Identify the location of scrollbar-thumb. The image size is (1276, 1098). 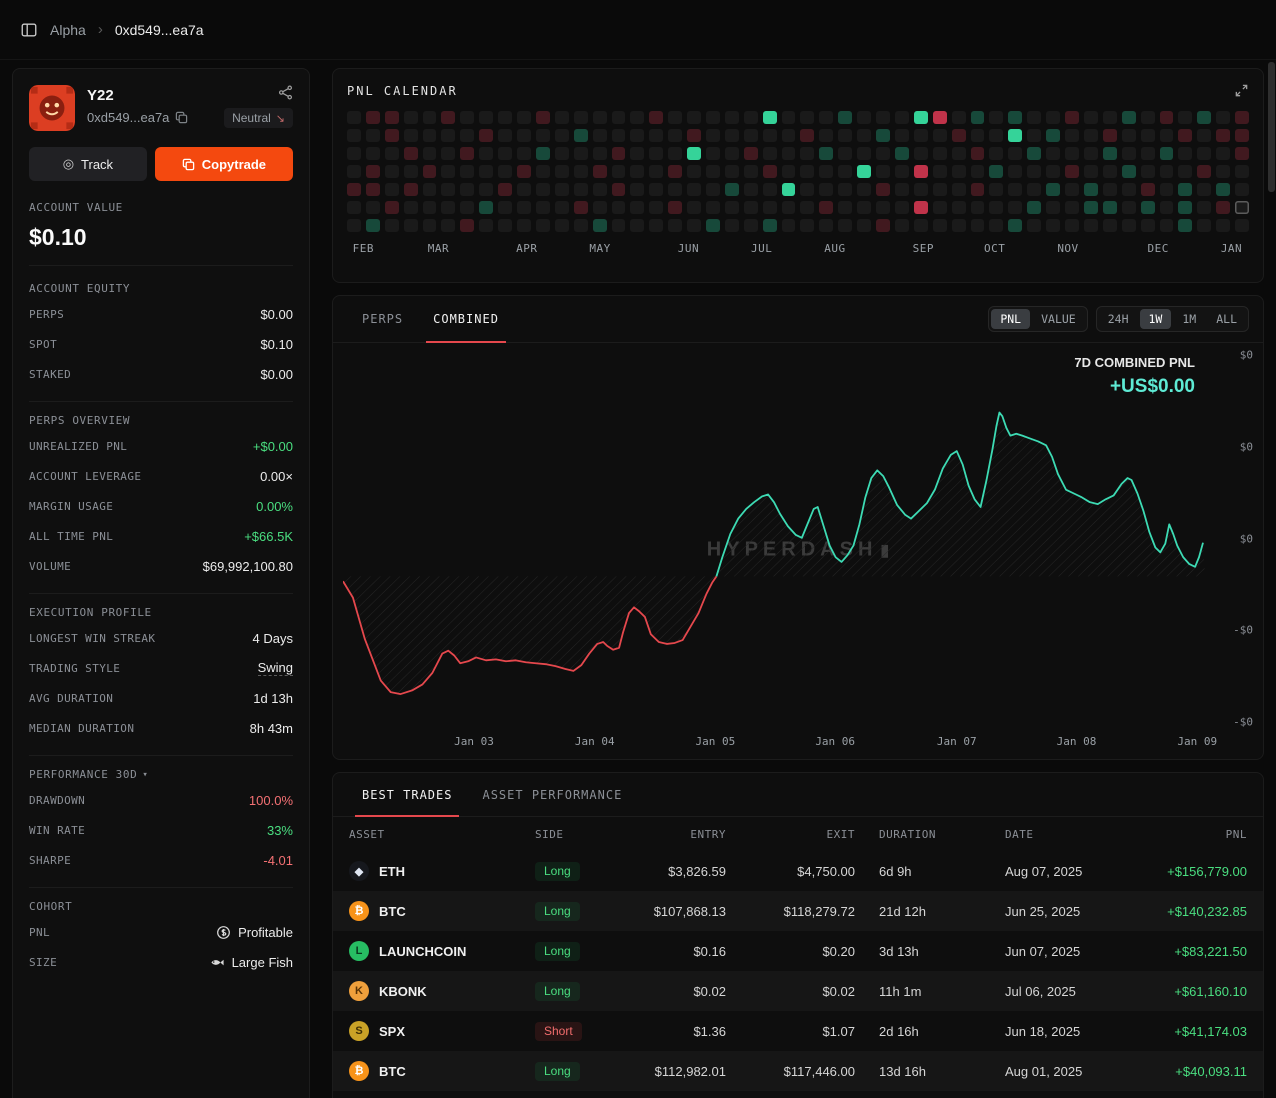
(1271, 127).